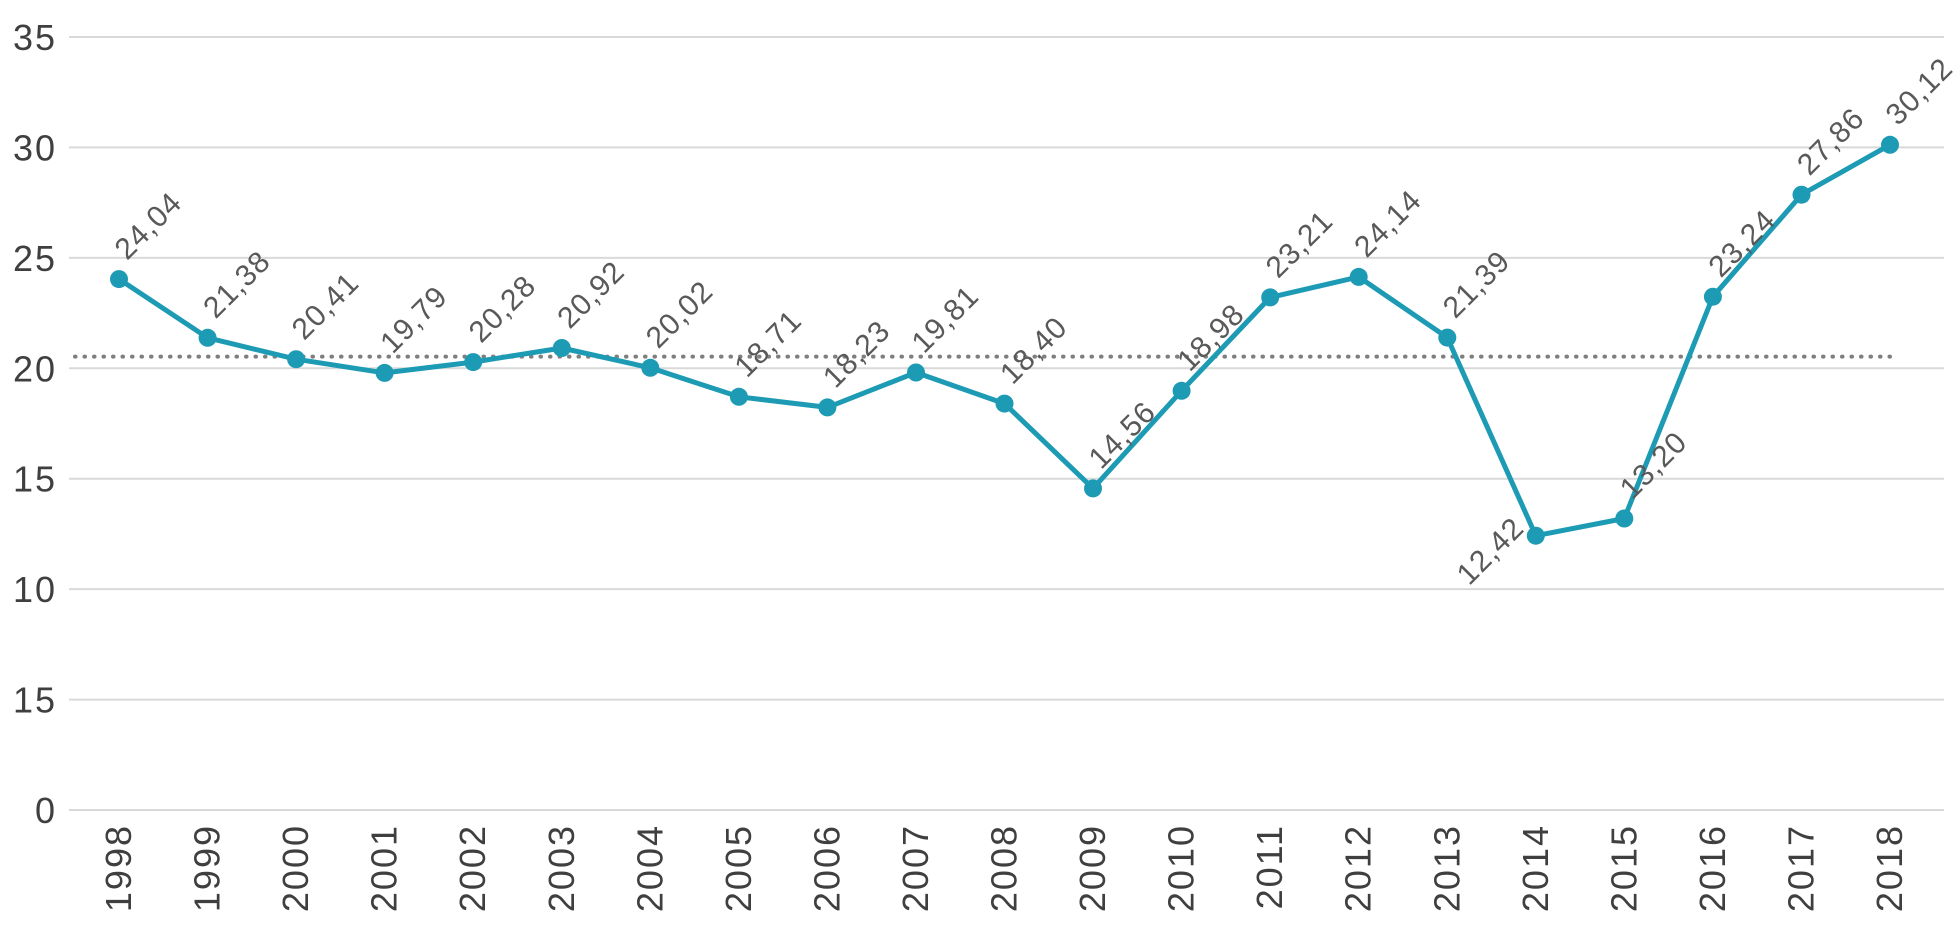  Describe the element at coordinates (591, 295) in the screenshot. I see `data-point-label: 20,92` at that location.